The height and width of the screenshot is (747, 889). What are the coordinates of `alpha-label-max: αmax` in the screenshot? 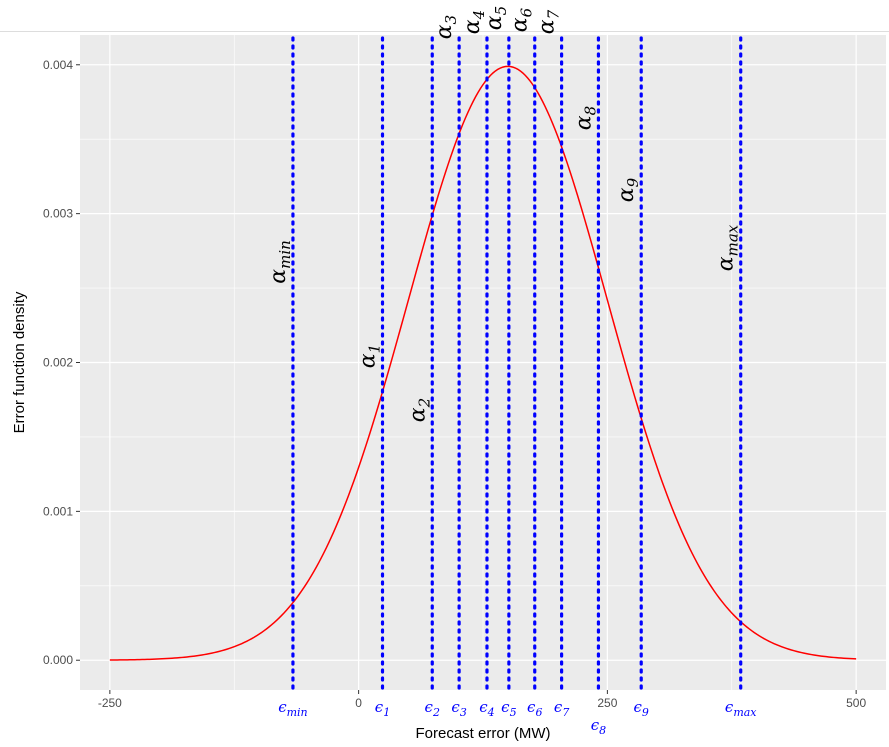 It's located at (728, 247).